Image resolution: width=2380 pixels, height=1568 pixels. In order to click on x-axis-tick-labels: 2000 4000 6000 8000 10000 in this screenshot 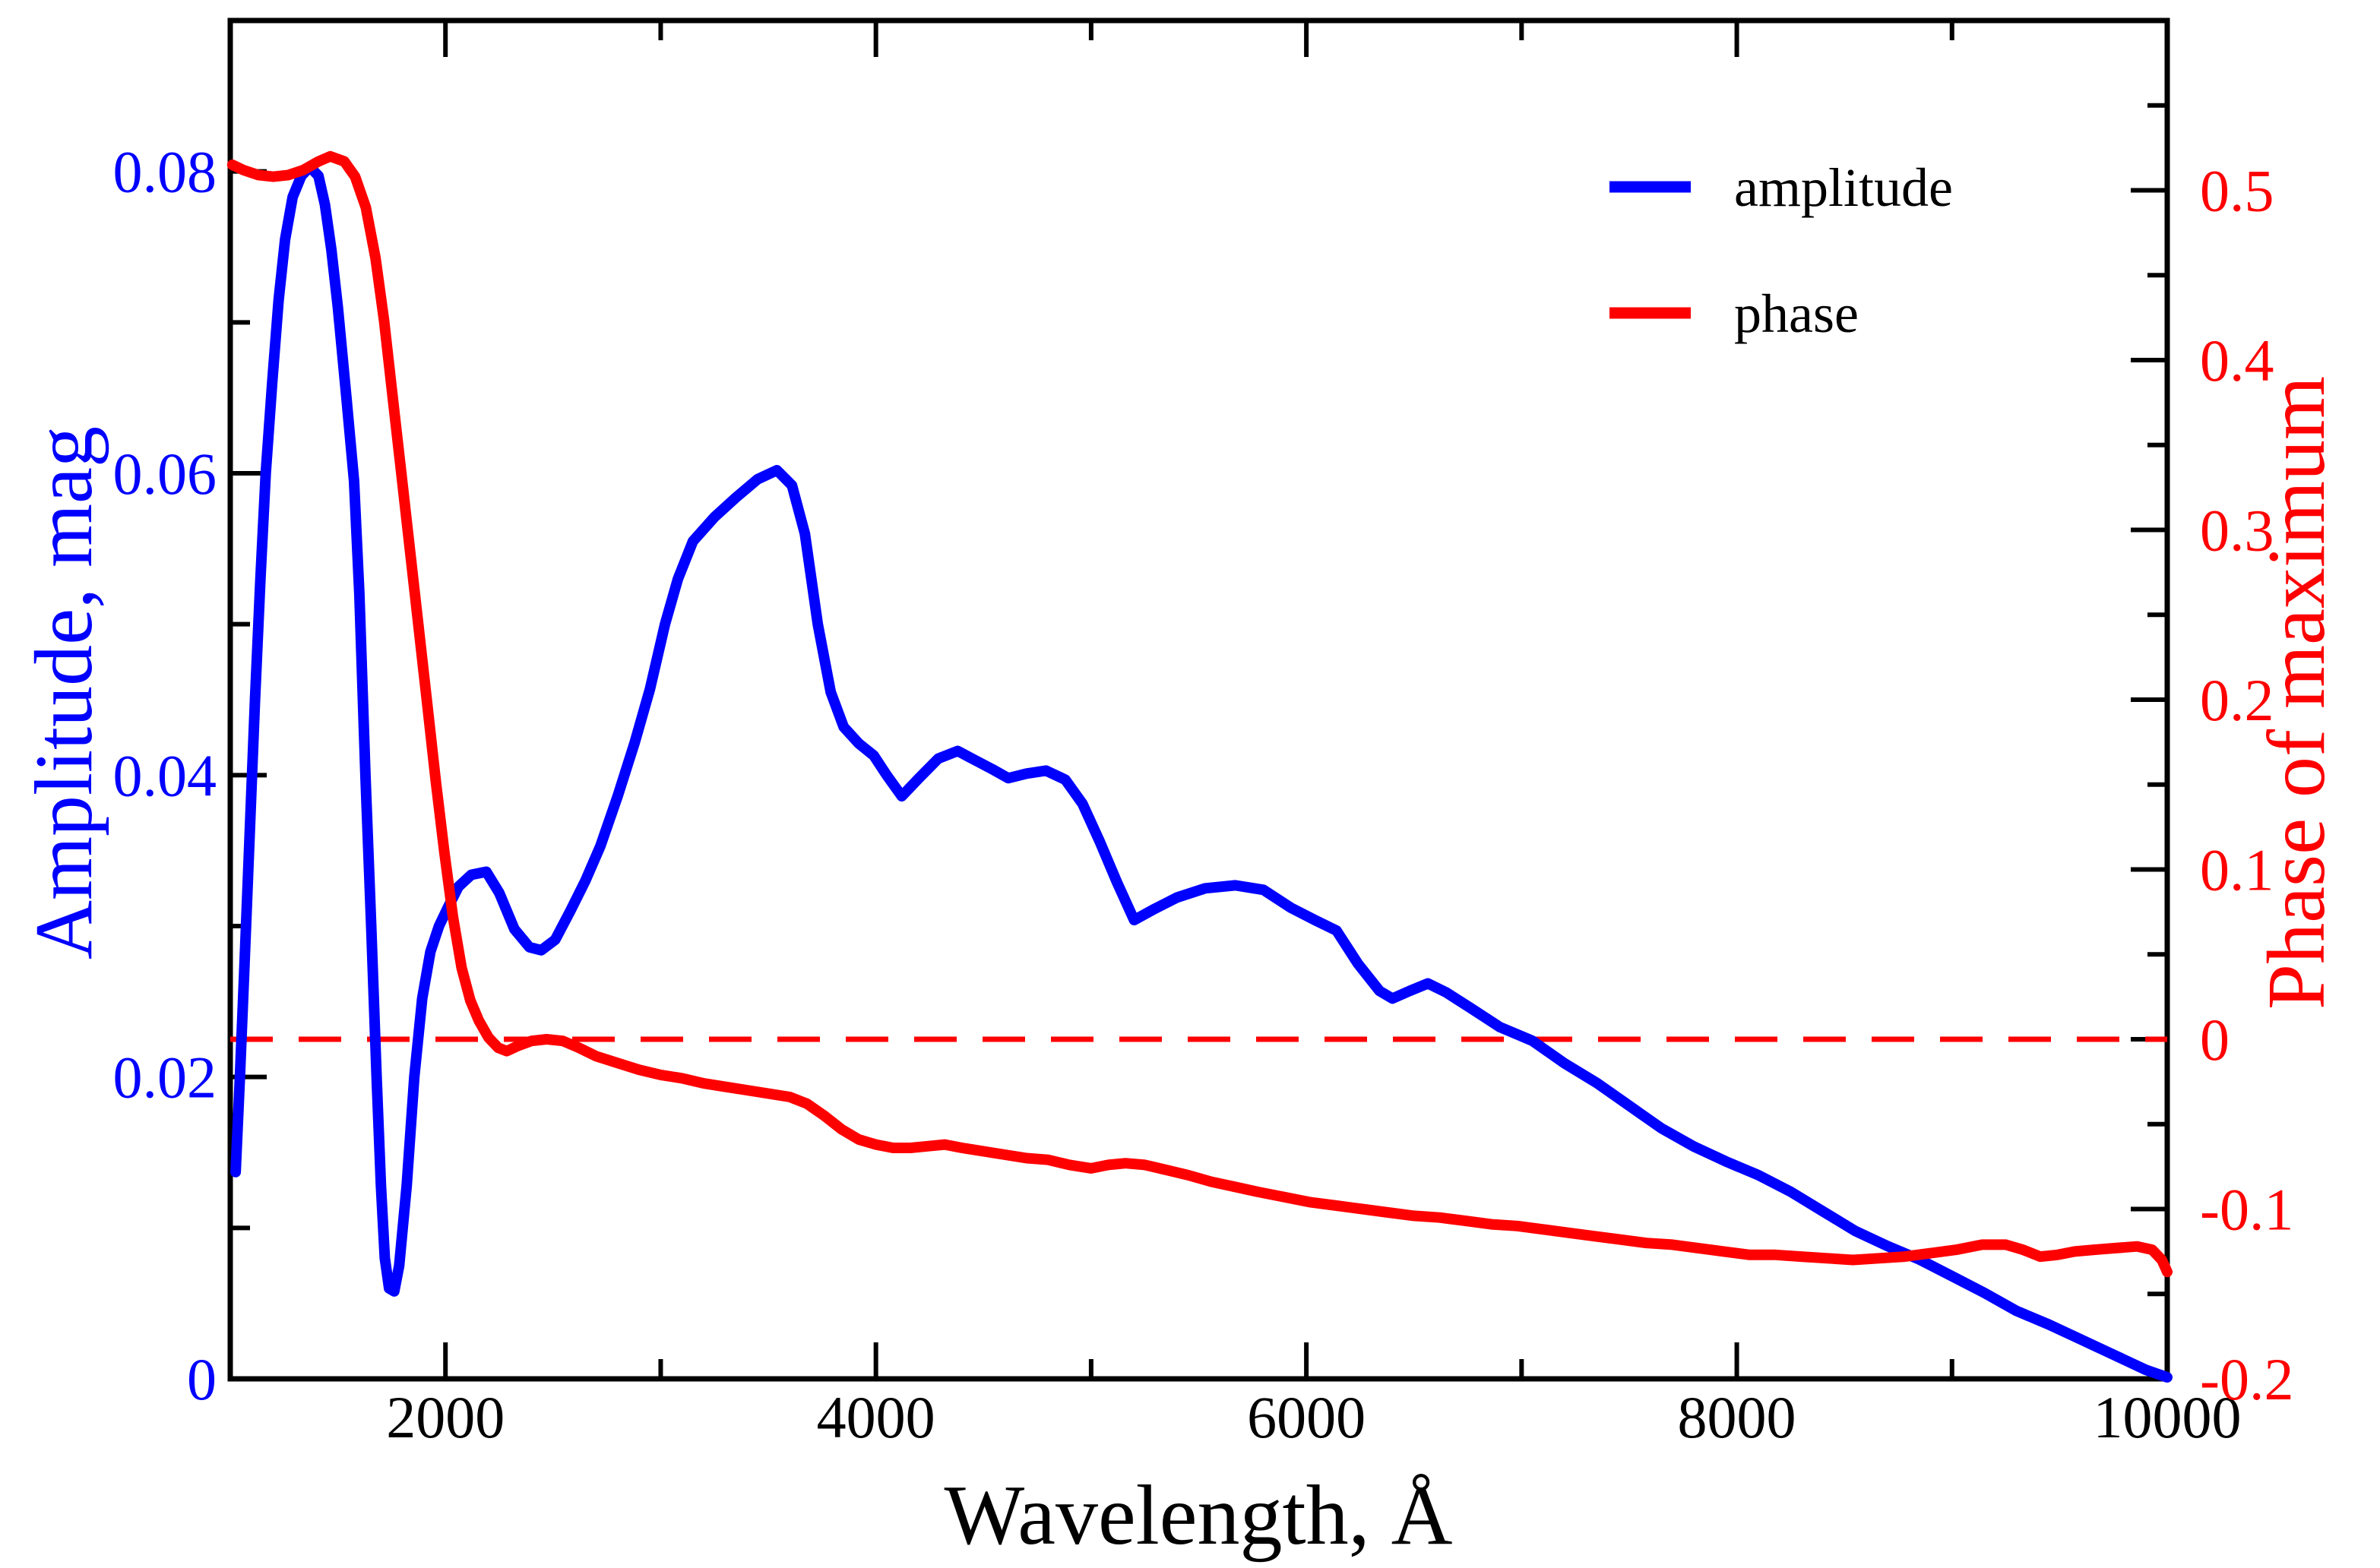, I will do `click(1313, 1417)`.